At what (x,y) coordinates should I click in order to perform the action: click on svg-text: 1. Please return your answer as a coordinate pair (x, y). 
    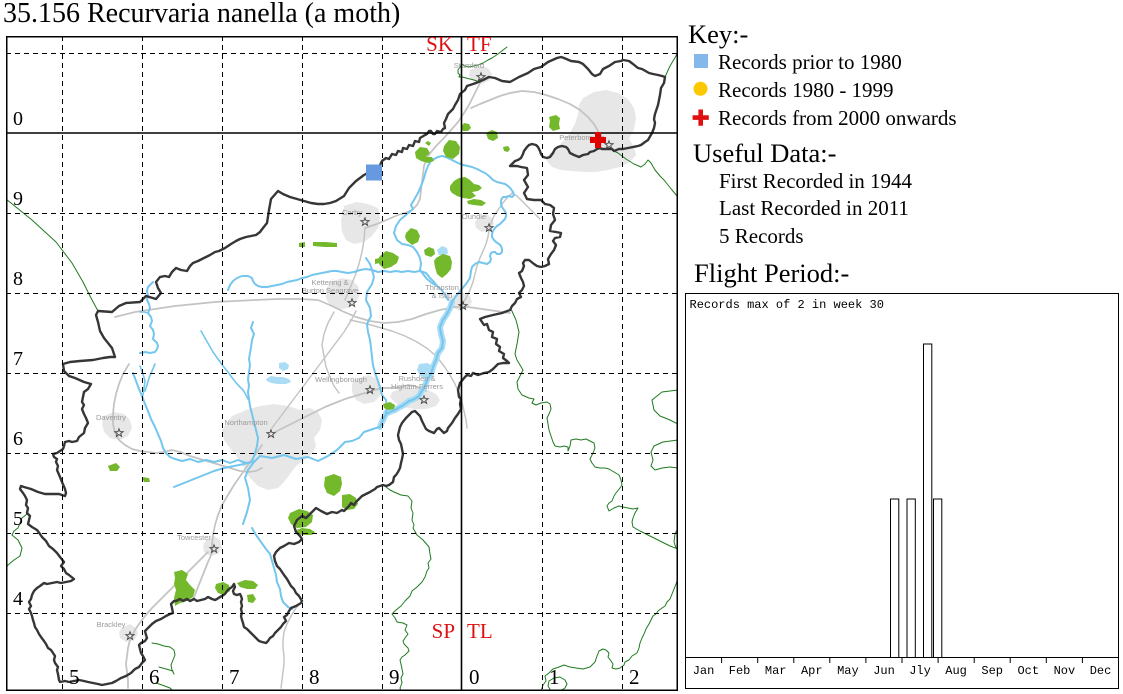
    Looking at the image, I should click on (554, 677).